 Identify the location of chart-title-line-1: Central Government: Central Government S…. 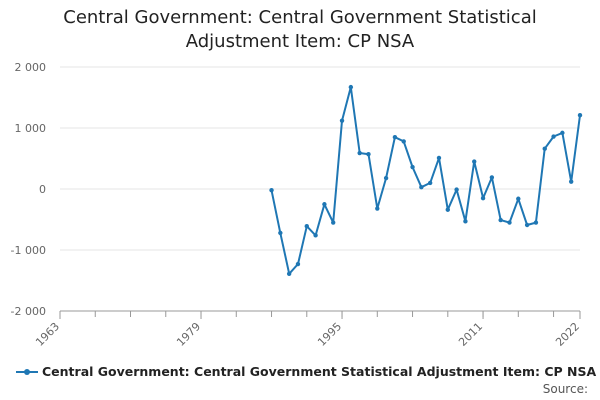
(300, 17).